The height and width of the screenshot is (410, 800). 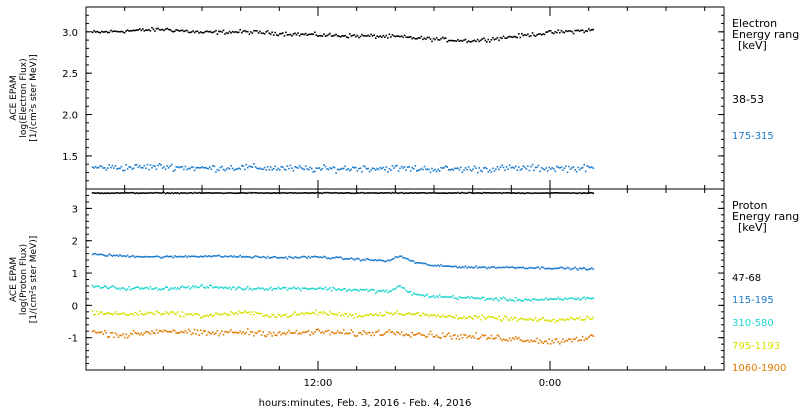 What do you see at coordinates (749, 205) in the screenshot?
I see `legend-title: Proton` at bounding box center [749, 205].